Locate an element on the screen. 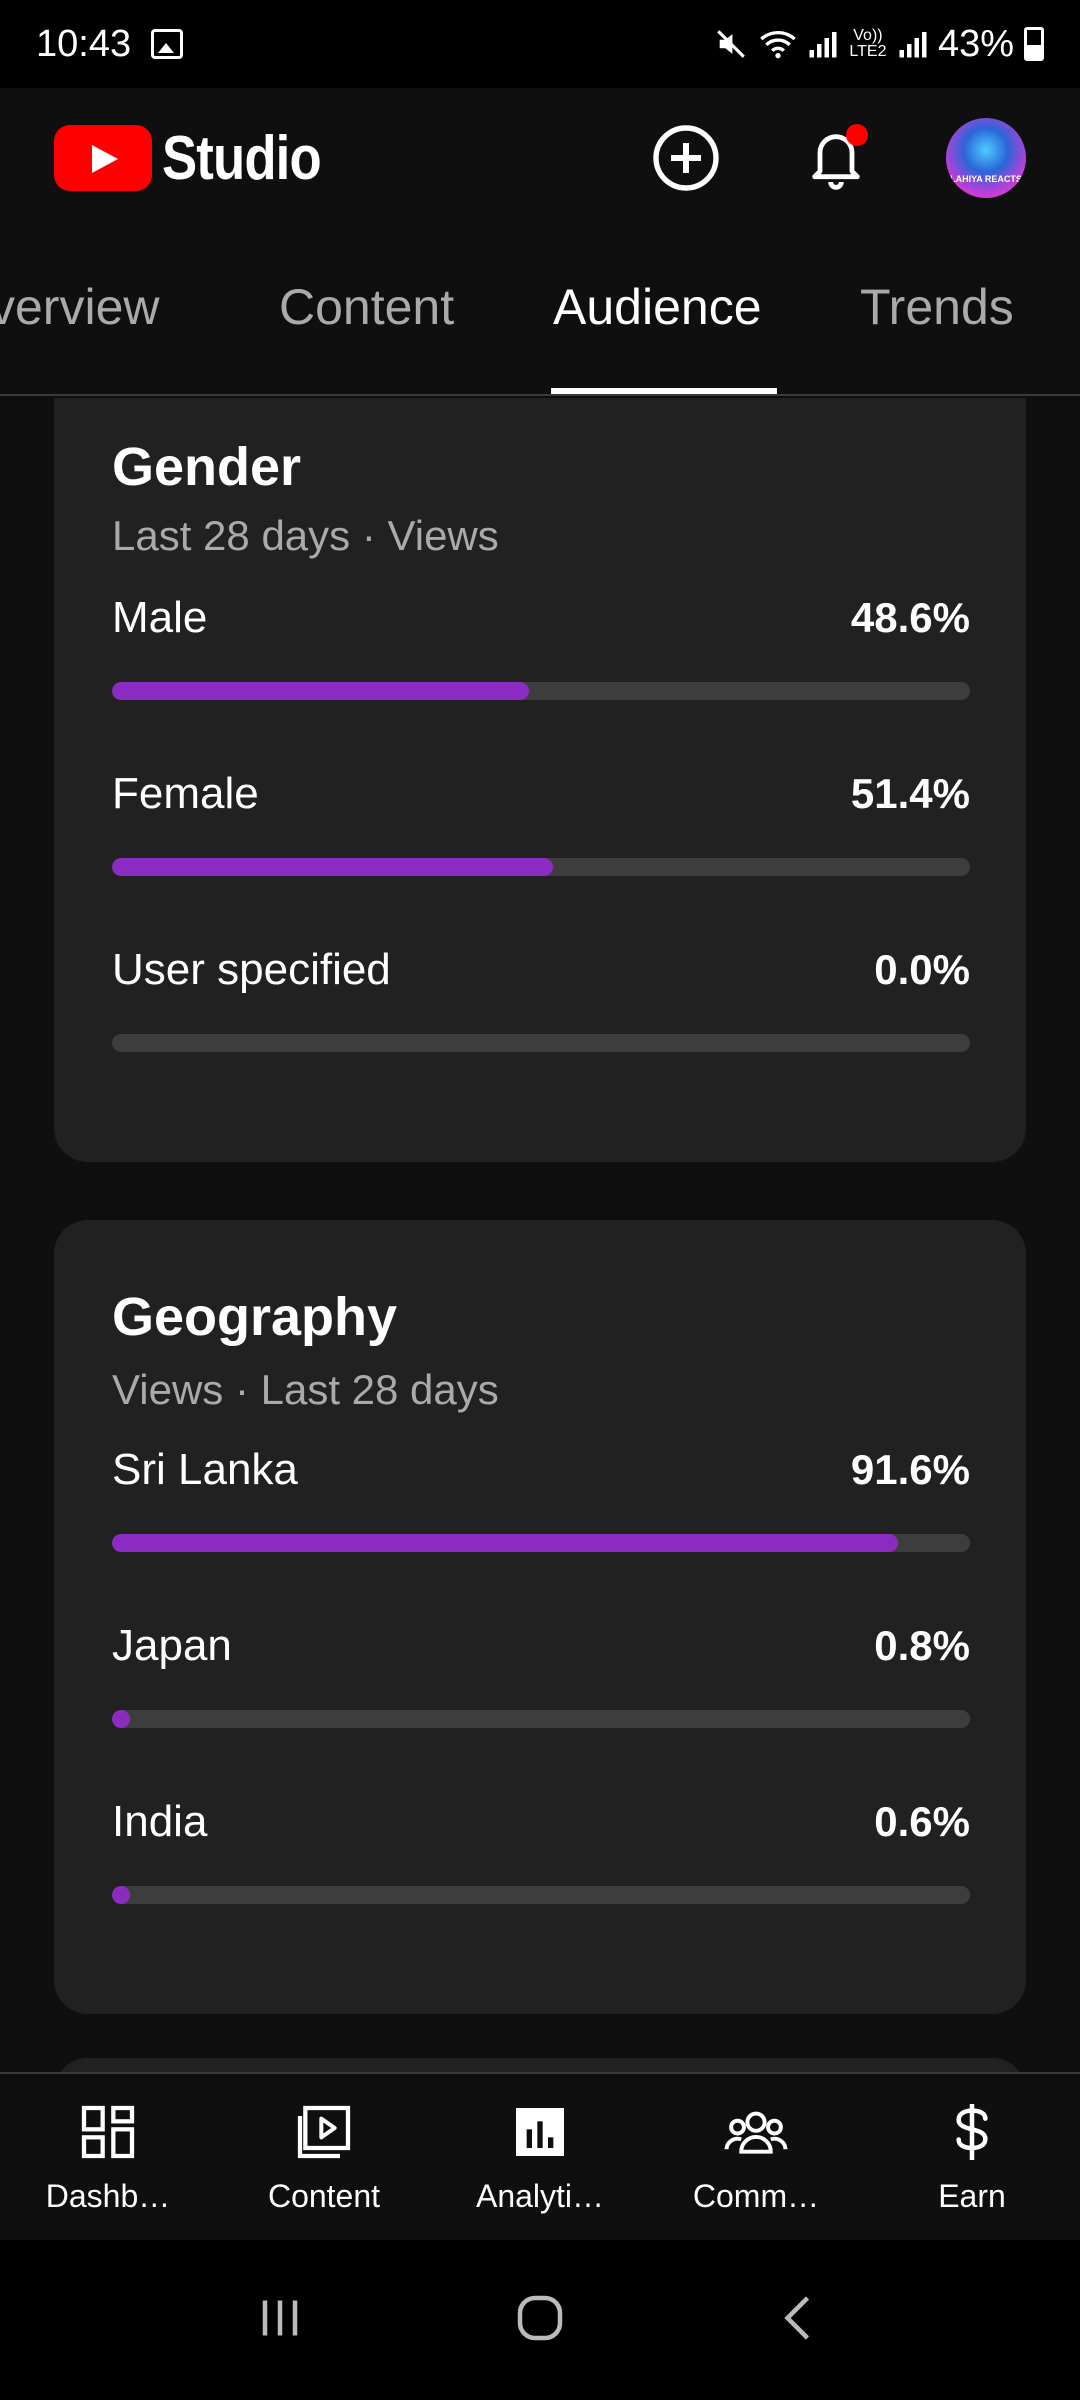  metric-value: 48.6% is located at coordinates (910, 617).